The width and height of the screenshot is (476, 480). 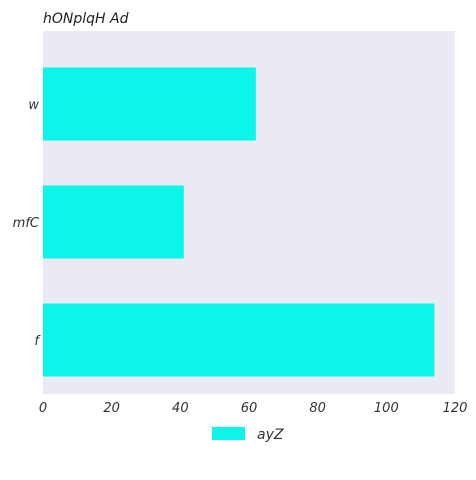 What do you see at coordinates (111, 408) in the screenshot?
I see `x-tick-label-20: 20` at bounding box center [111, 408].